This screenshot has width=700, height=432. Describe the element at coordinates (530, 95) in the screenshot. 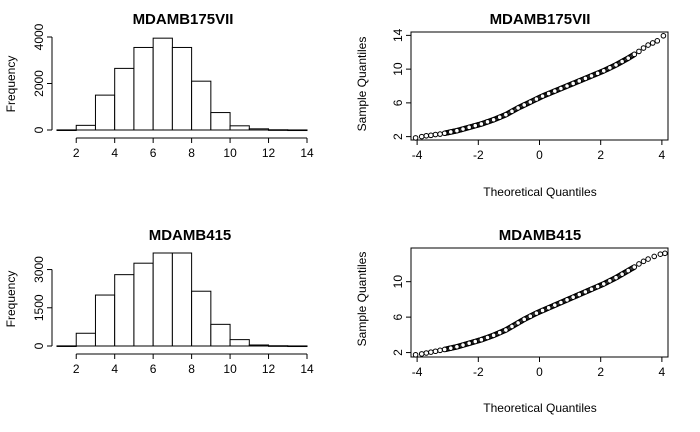

I see `plot-area: -4 -2 0 2 4 2 6 10 14` at that location.